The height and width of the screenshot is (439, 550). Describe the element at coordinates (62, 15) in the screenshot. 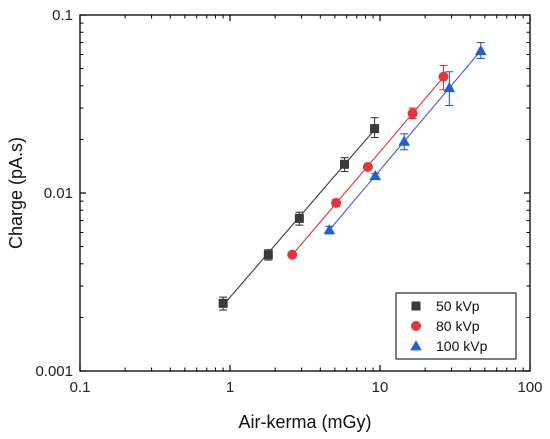

I see `y-tick-label: 0.1` at that location.